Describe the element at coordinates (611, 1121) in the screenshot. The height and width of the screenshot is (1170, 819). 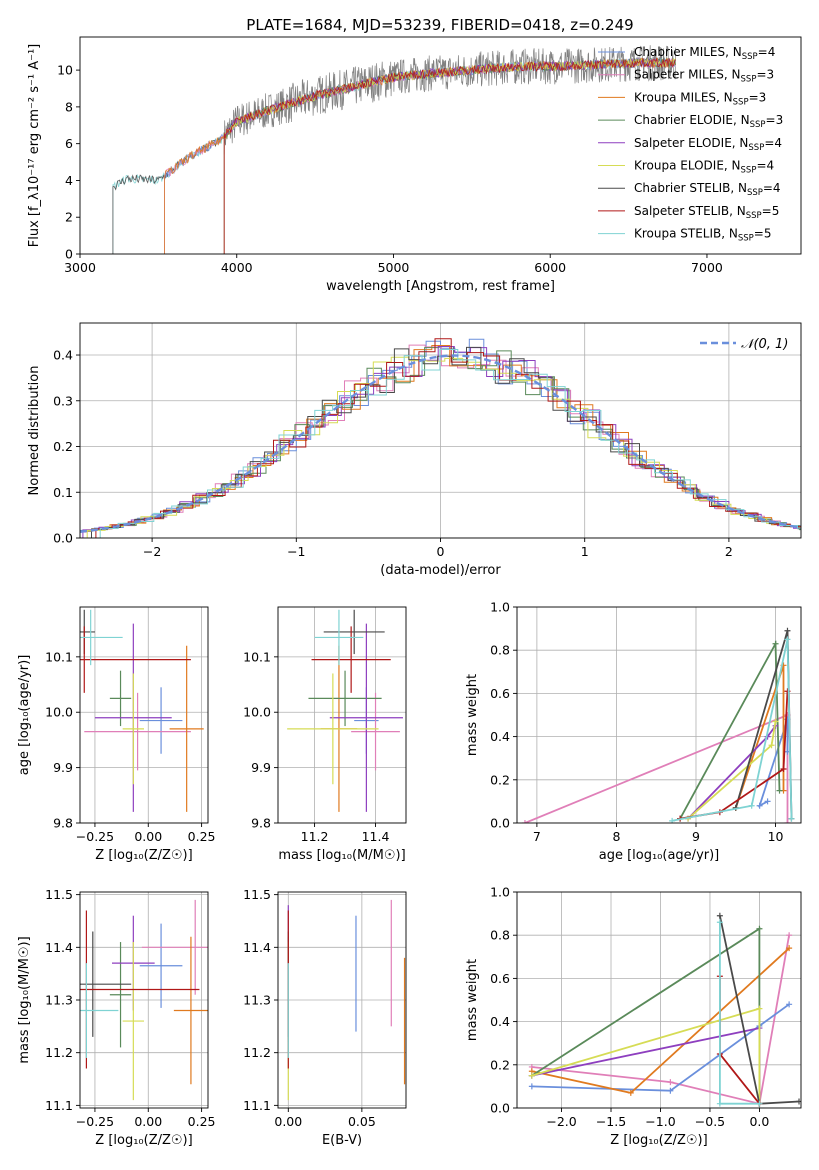
I see `mass_weight_vs_Z-xtick-label: −1.5` at that location.